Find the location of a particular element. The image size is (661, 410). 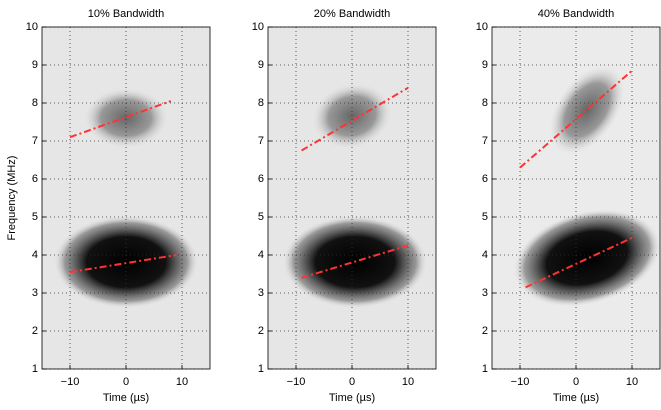

y-axis-label: Frequency (MHz) is located at coordinates (12, 198).